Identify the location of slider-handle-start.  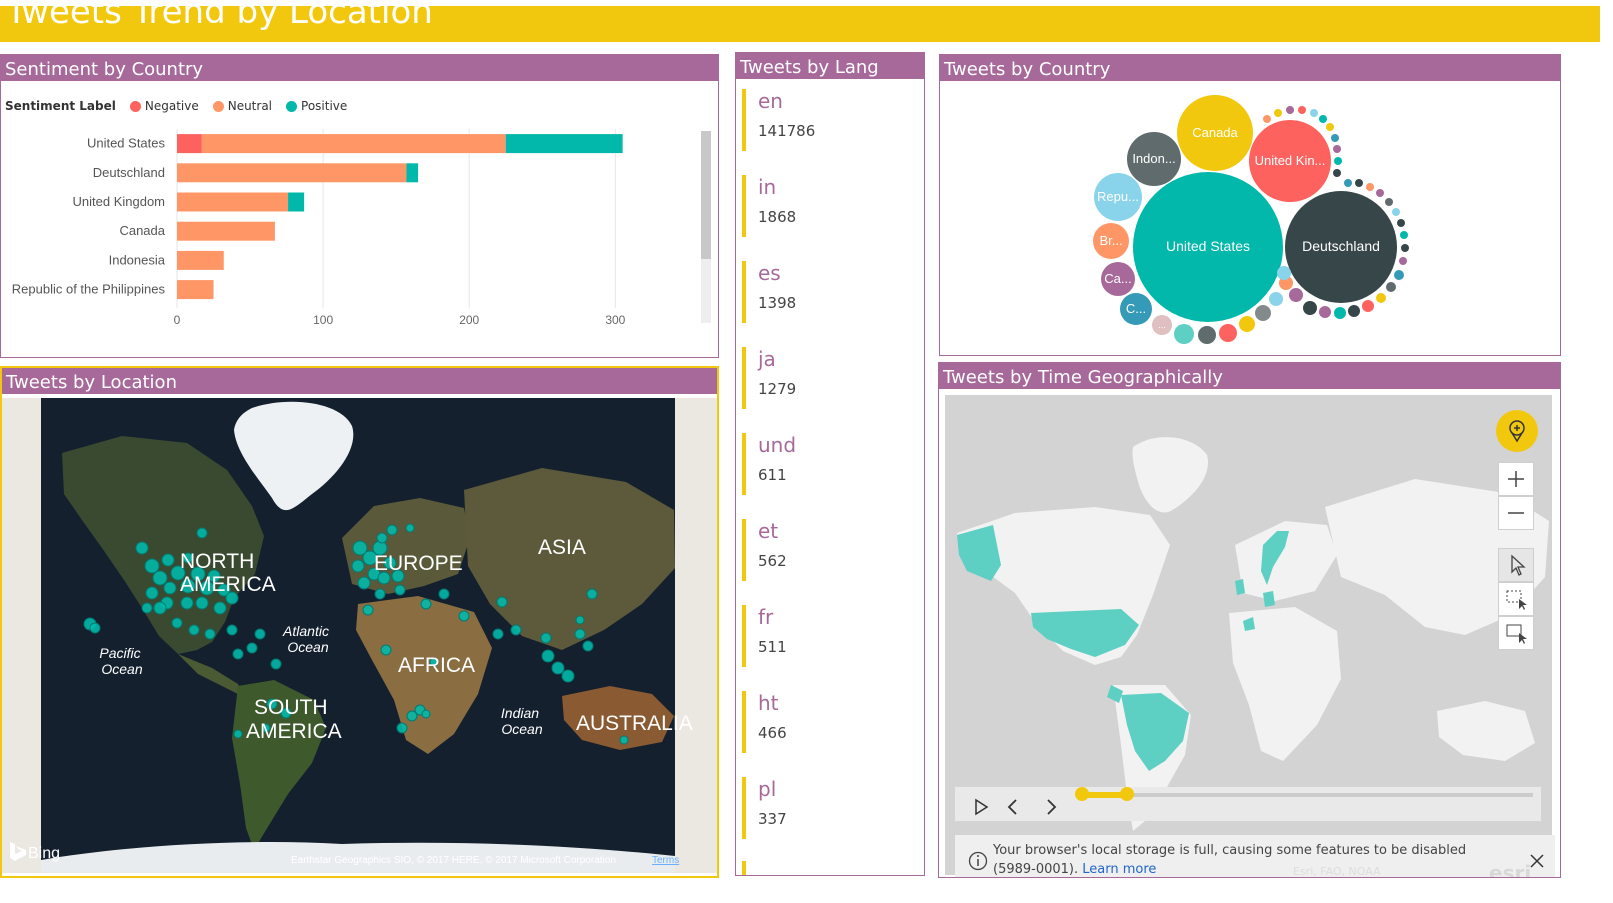
(1082, 794).